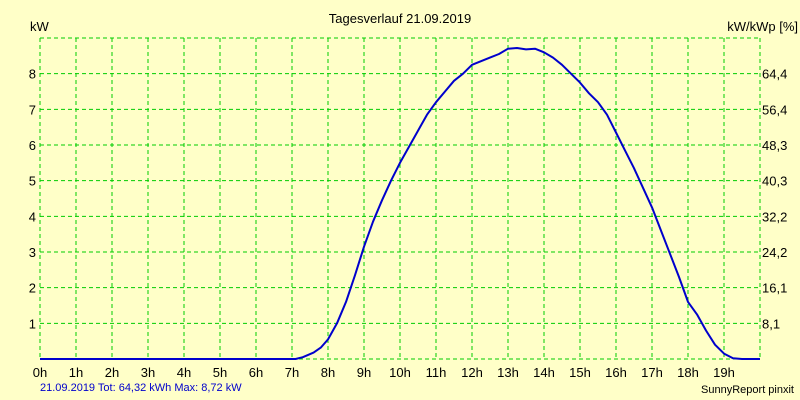 The width and height of the screenshot is (800, 400). What do you see at coordinates (472, 372) in the screenshot?
I see `x-tick-label: 12h` at bounding box center [472, 372].